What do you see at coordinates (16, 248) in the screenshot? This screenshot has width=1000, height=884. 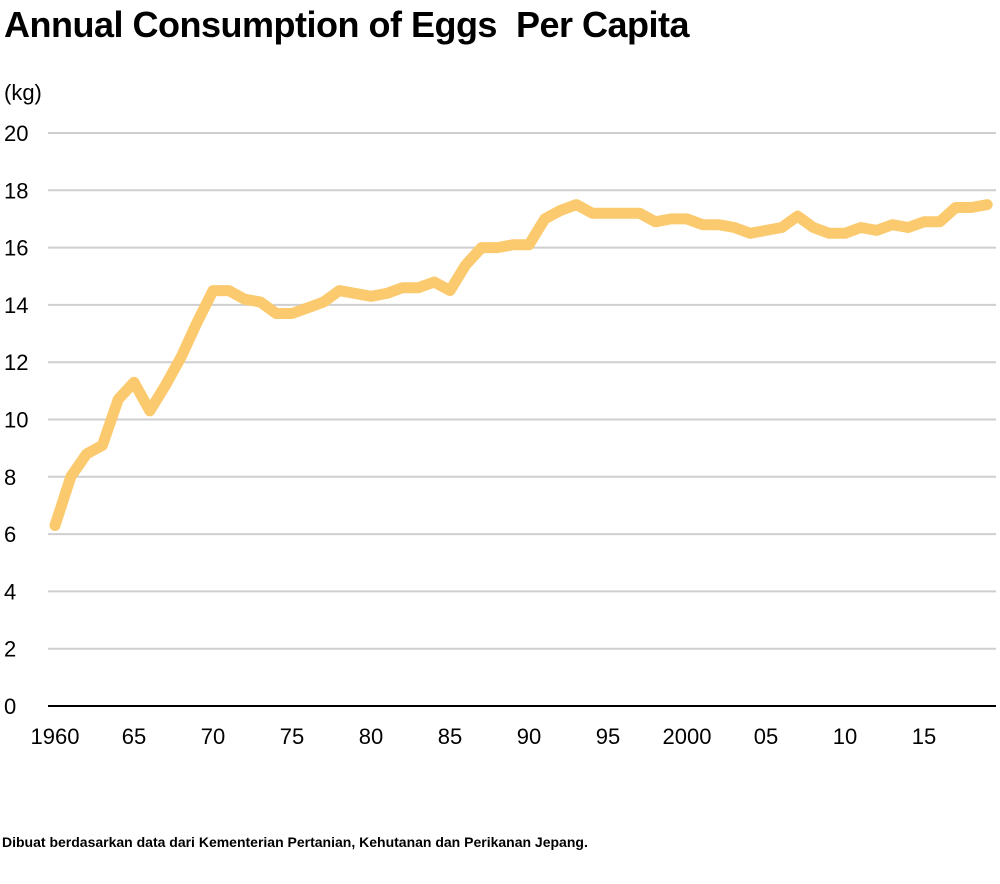 I see `y-tick-label: 16` at bounding box center [16, 248].